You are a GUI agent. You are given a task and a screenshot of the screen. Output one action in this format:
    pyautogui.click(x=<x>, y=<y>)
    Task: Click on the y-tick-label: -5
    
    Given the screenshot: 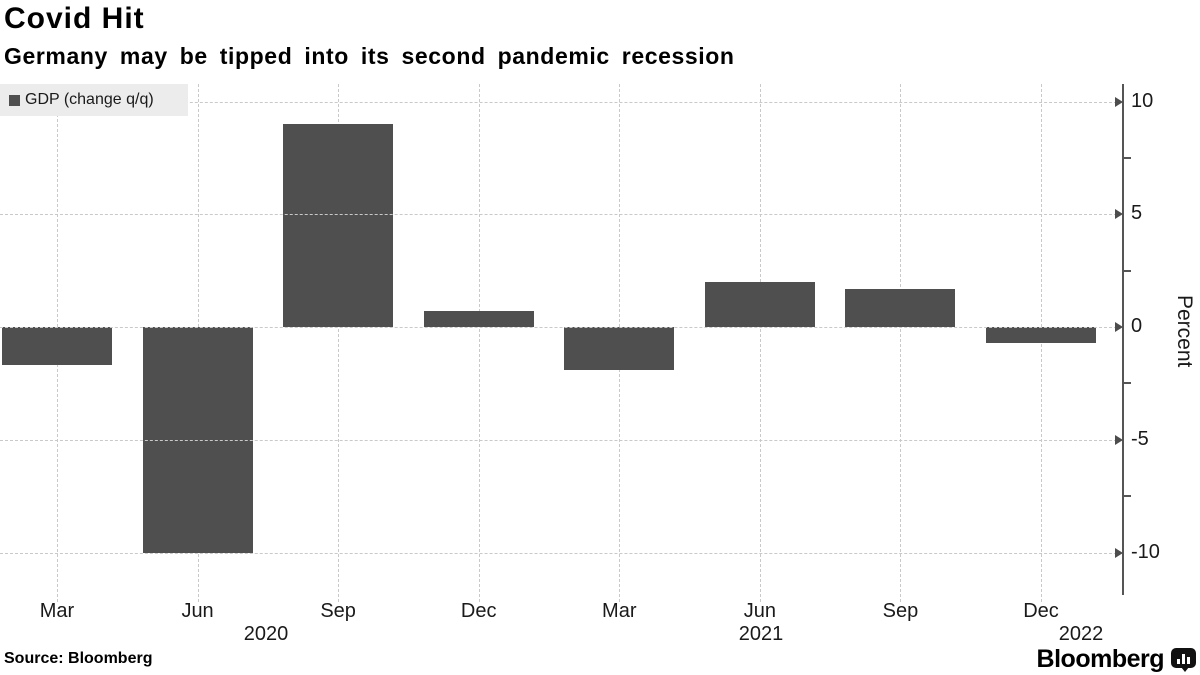 What is the action you would take?
    pyautogui.click(x=1140, y=438)
    